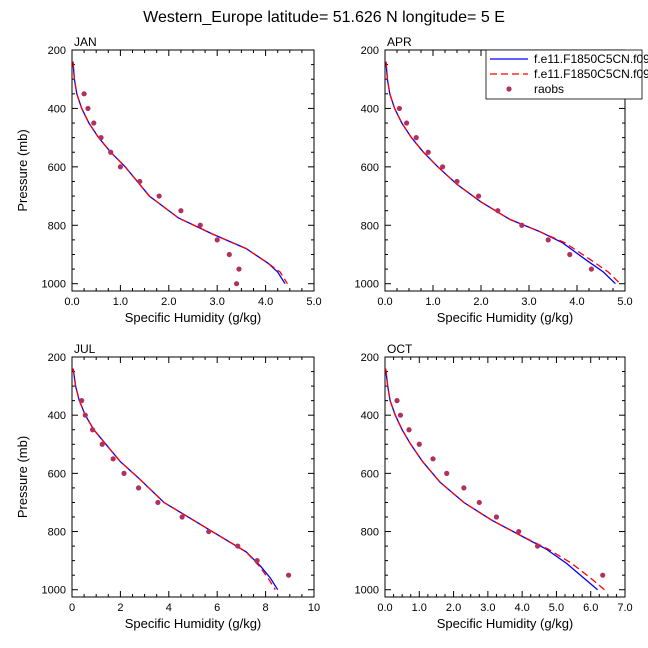 The image size is (648, 648). What do you see at coordinates (217, 608) in the screenshot?
I see `x-tick-label: 6` at bounding box center [217, 608].